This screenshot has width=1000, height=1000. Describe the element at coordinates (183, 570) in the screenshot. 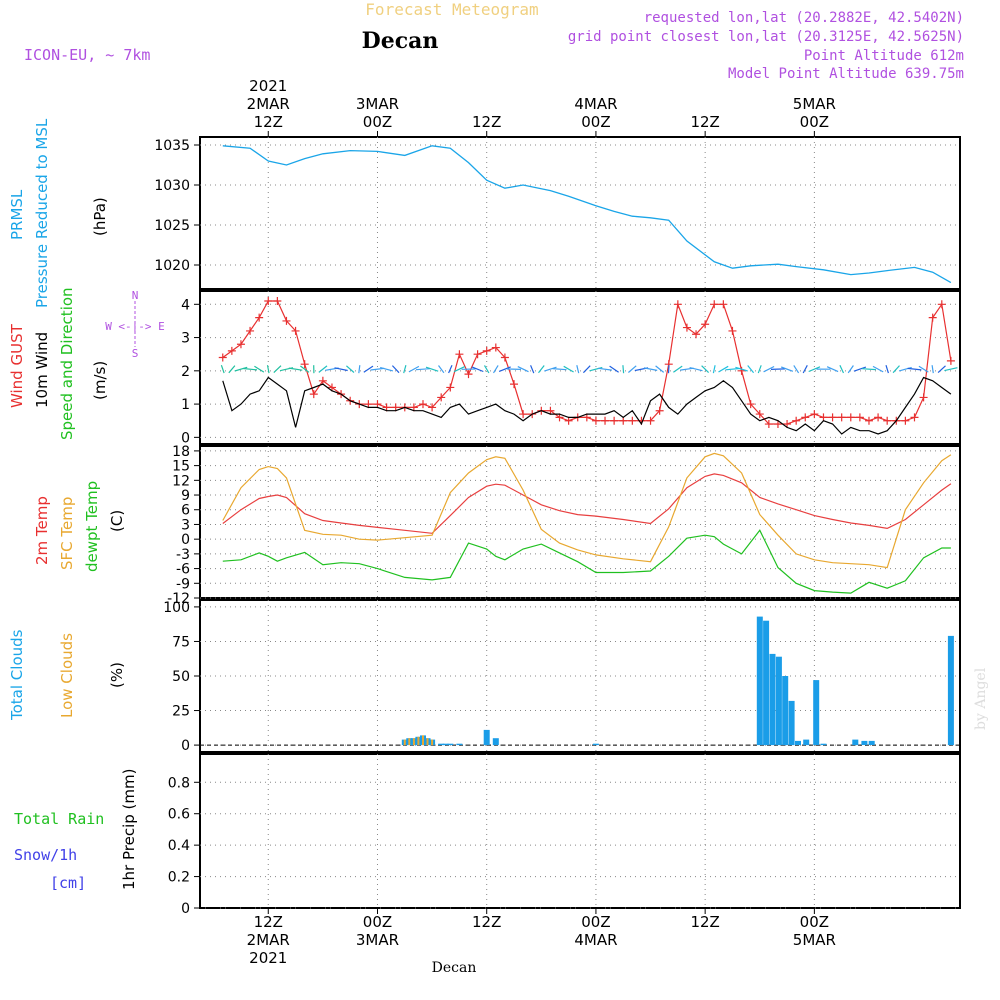

I see `y-tick-label: -6` at that location.